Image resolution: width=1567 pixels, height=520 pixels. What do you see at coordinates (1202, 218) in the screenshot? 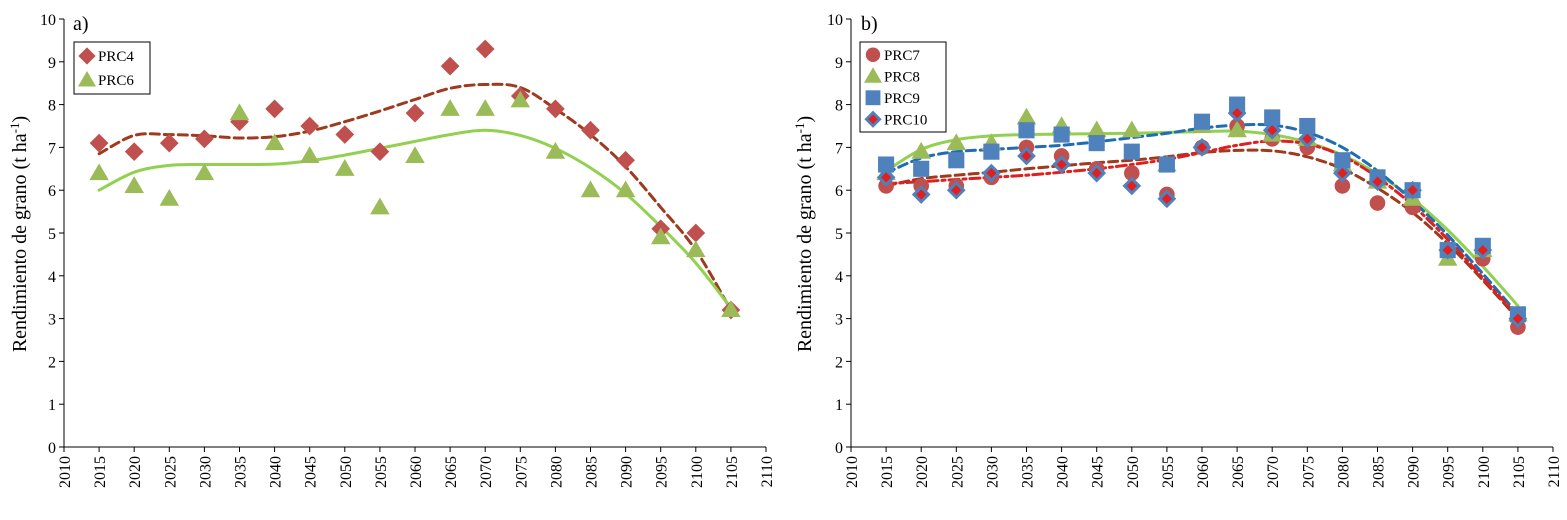
I see `trendline-prc8` at bounding box center [1202, 218].